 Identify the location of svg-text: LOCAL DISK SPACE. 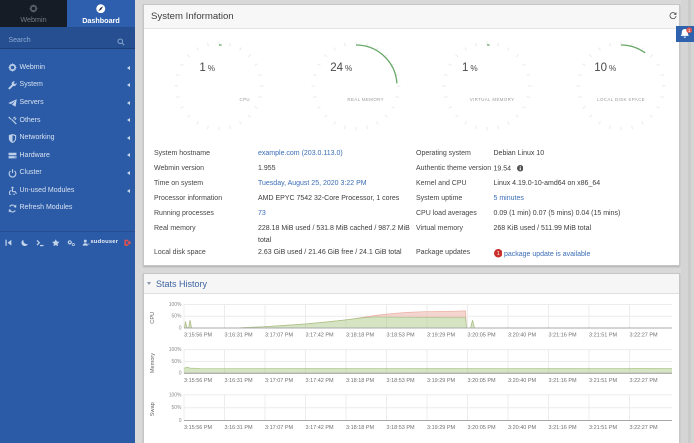
(621, 99).